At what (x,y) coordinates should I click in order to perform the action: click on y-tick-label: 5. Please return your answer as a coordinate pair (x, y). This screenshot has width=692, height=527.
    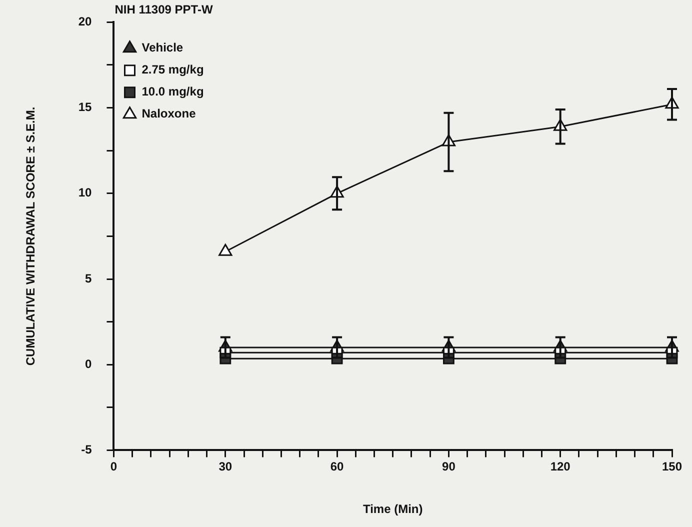
    Looking at the image, I should click on (88, 278).